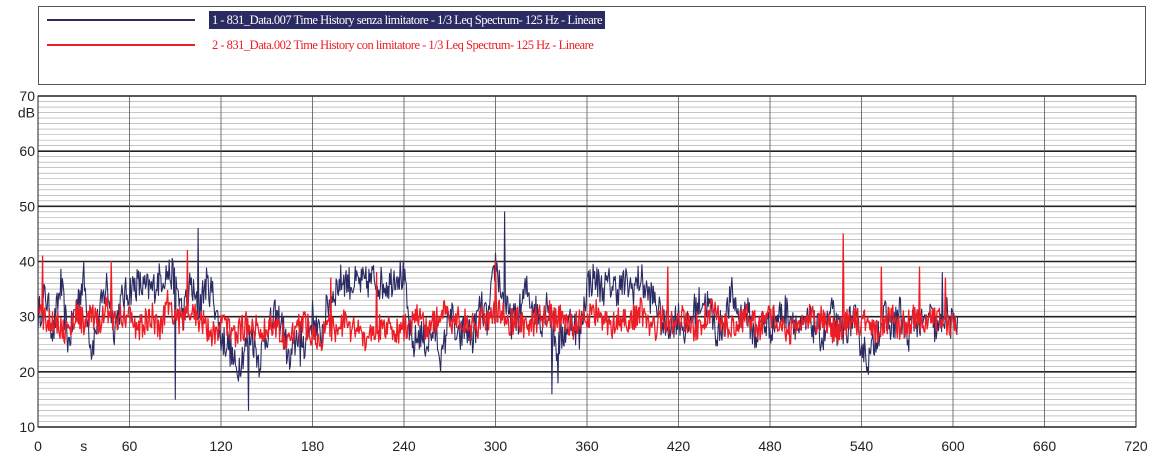  What do you see at coordinates (587, 446) in the screenshot?
I see `x-tick-label: 360` at bounding box center [587, 446].